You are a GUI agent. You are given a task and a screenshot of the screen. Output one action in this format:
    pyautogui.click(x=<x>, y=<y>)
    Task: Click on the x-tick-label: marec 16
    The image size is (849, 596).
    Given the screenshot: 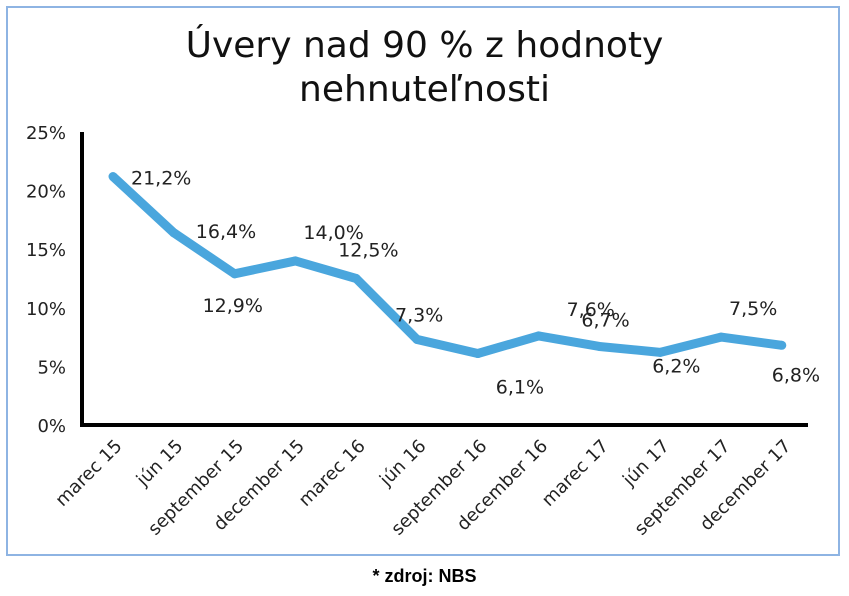 What is the action you would take?
    pyautogui.click(x=332, y=473)
    